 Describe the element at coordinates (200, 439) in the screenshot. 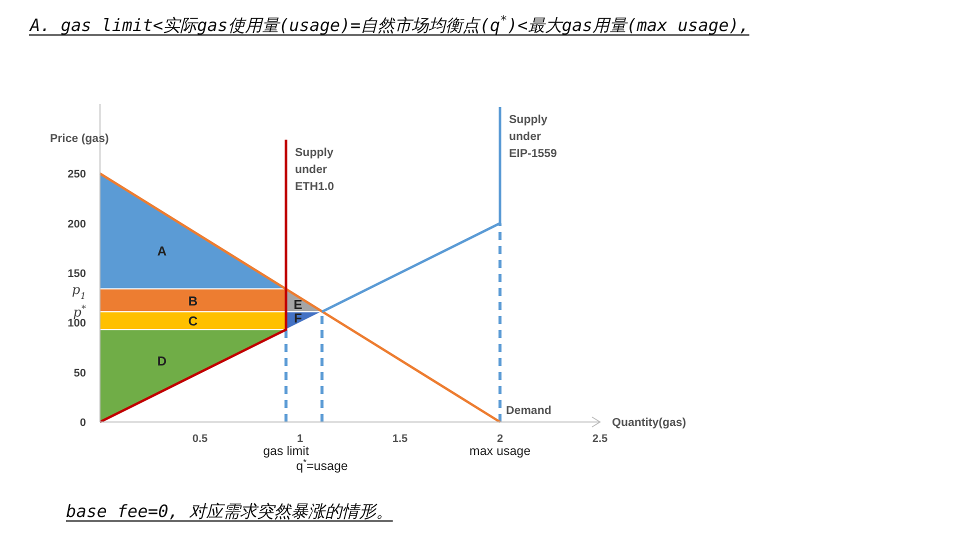

I see `x-tick-label: 0.5` at that location.